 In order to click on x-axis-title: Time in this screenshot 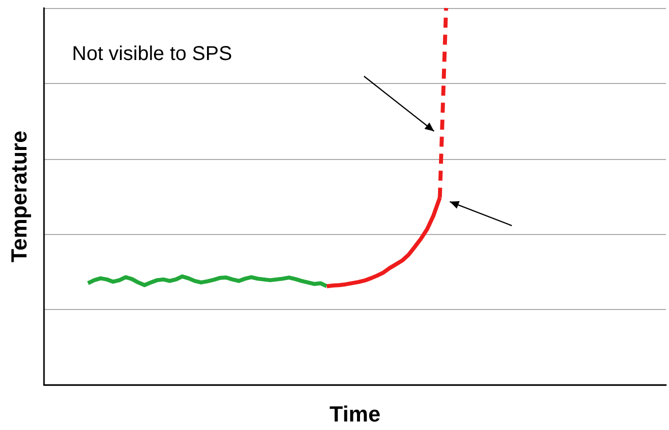, I will do `click(355, 414)`.